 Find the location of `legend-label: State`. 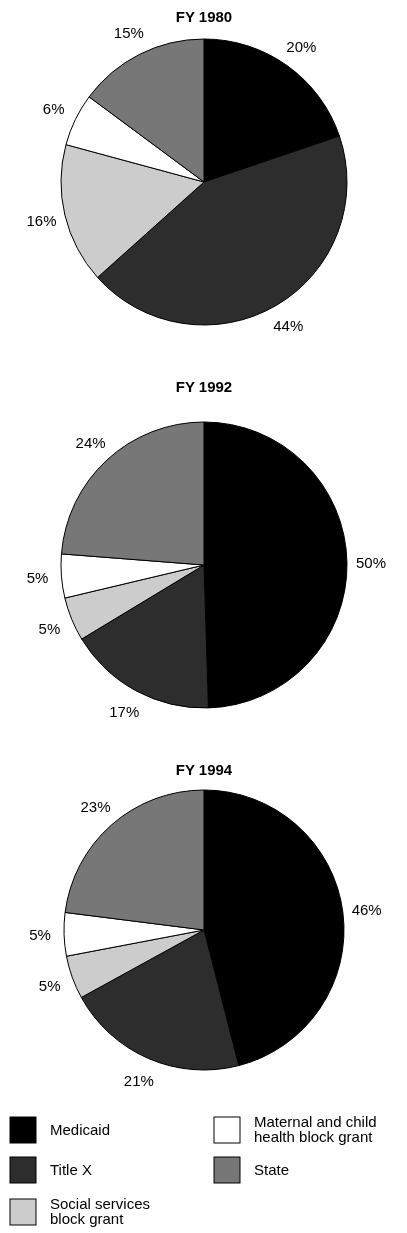

legend-label: State is located at coordinates (272, 1170).